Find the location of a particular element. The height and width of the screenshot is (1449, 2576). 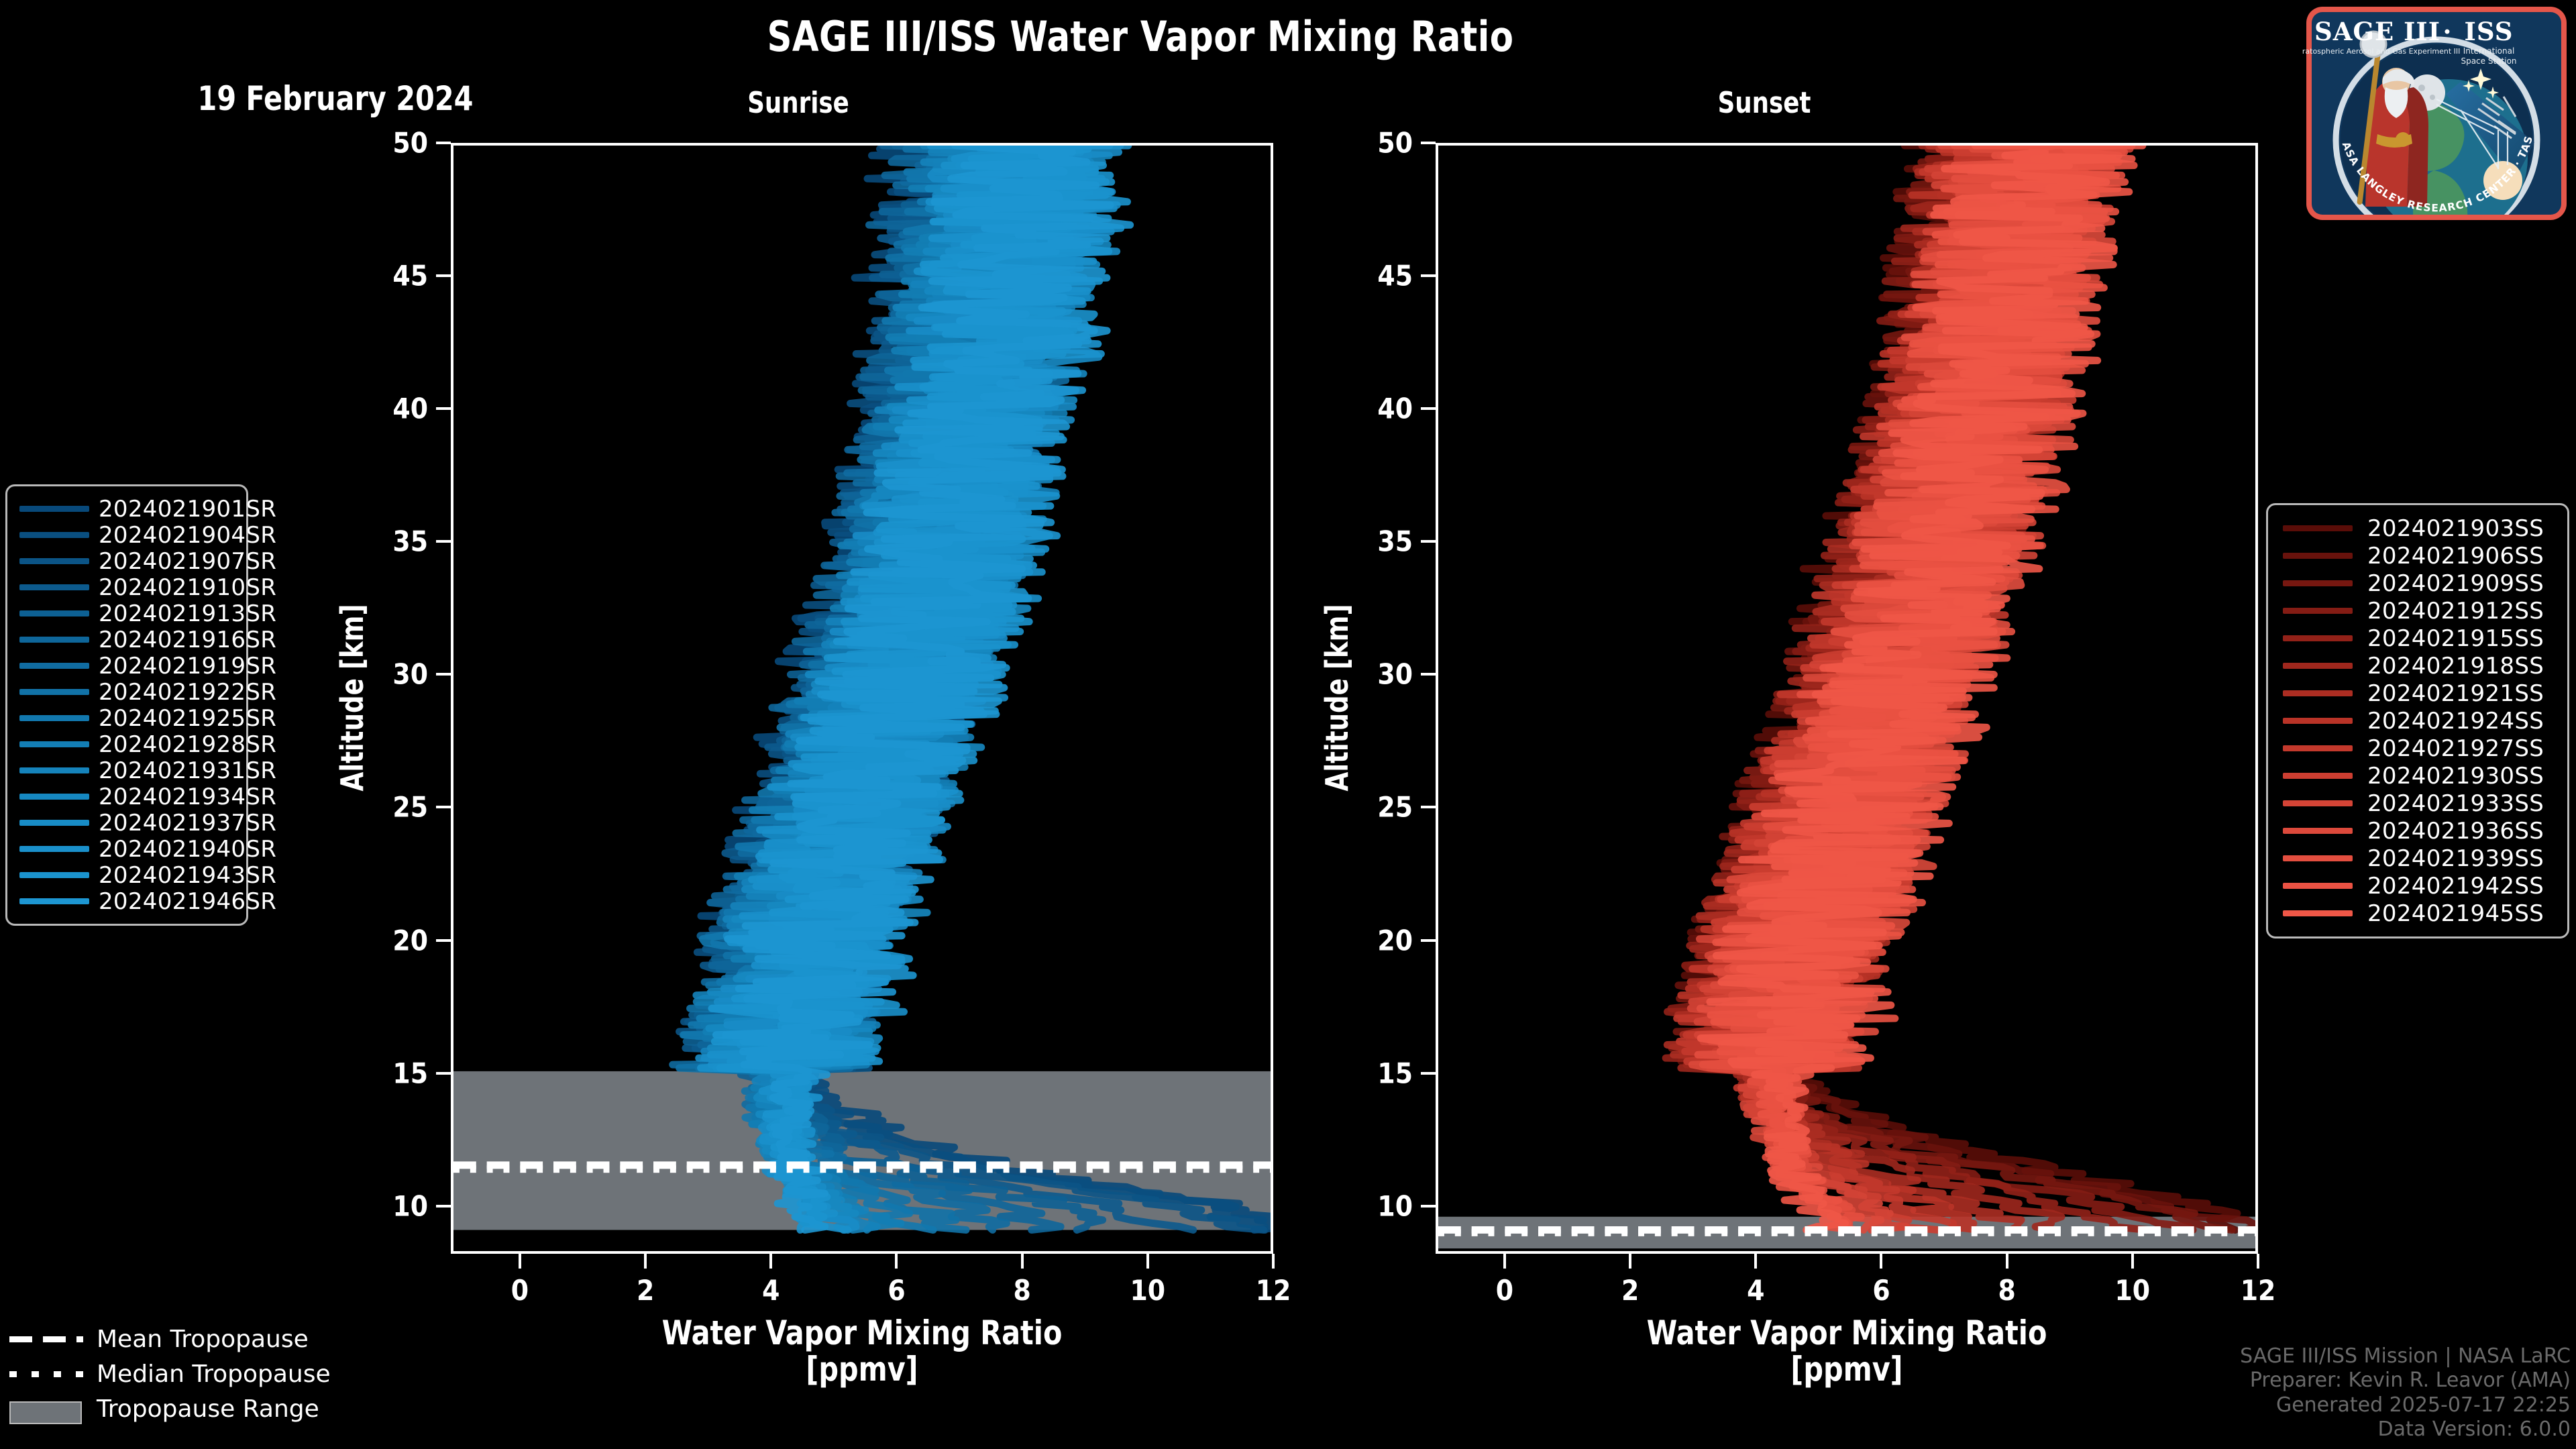

legend-item-label: 2024021946SR is located at coordinates (188, 901).